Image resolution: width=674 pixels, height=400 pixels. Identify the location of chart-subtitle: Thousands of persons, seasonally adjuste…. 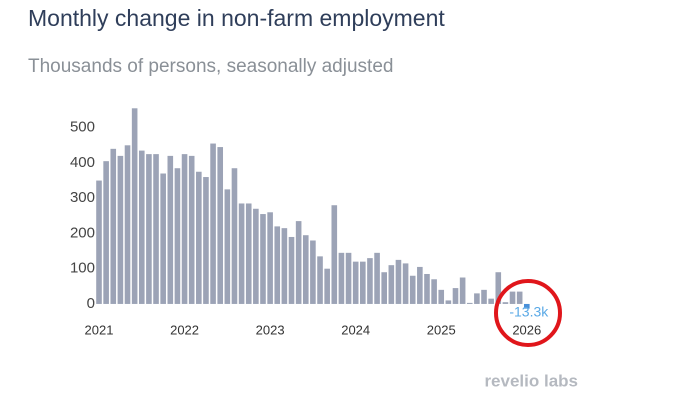
(210, 66).